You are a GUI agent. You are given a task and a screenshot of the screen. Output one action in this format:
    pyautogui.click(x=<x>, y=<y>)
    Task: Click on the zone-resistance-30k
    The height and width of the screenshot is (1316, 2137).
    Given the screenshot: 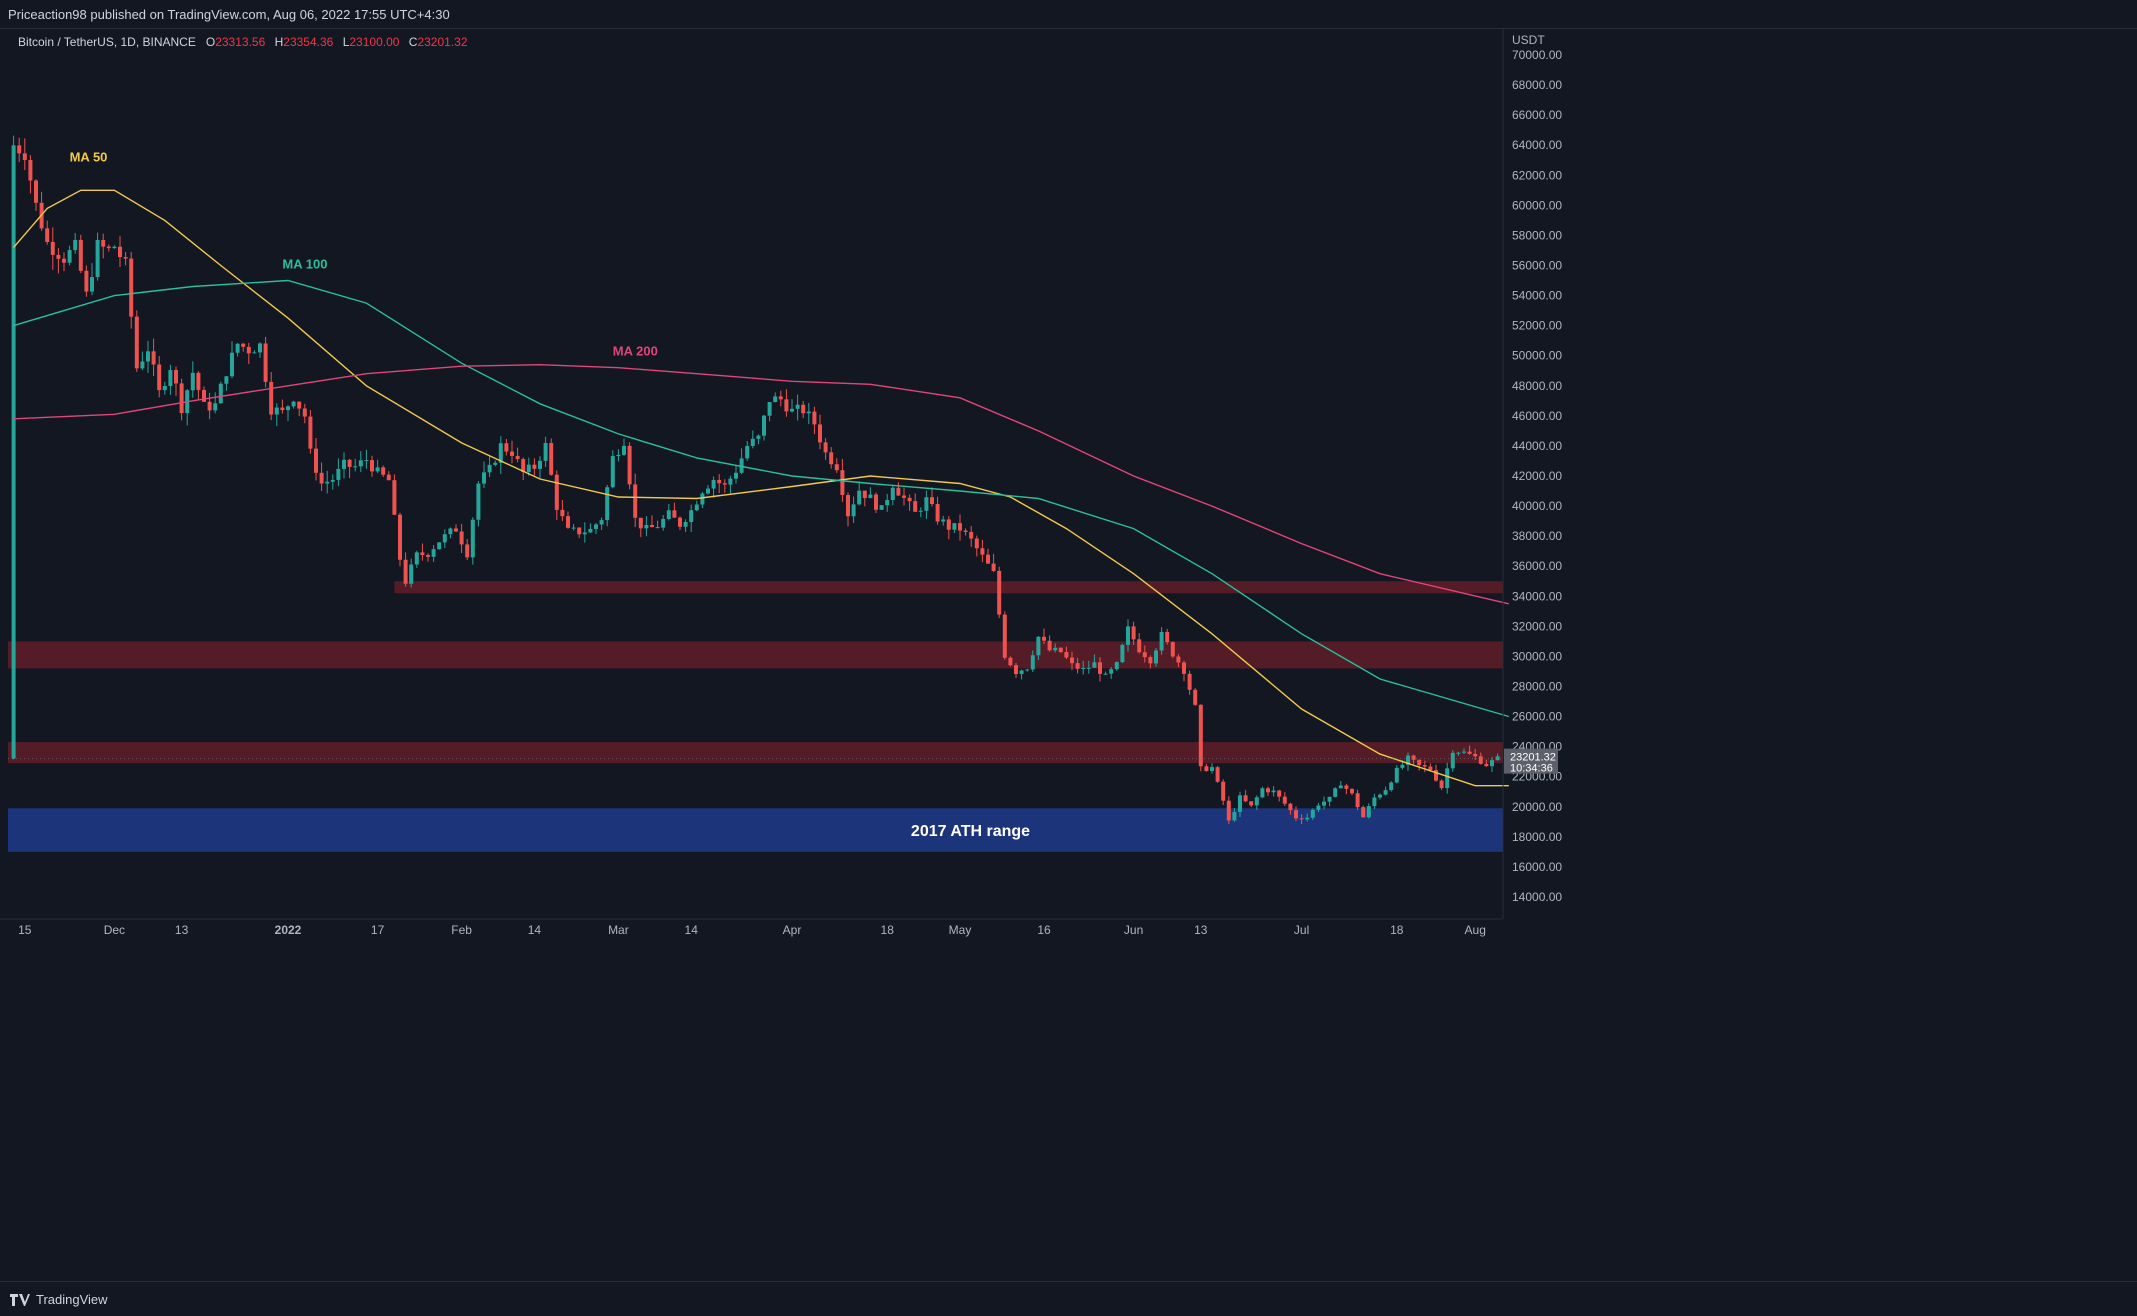 What is the action you would take?
    pyautogui.click(x=755, y=655)
    